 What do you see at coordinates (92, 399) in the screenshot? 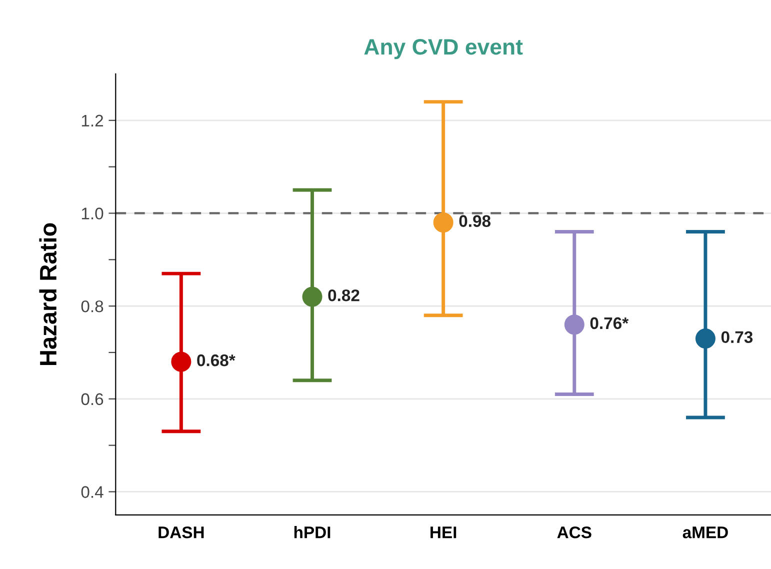
I see `y-tick-label: 0.6` at bounding box center [92, 399].